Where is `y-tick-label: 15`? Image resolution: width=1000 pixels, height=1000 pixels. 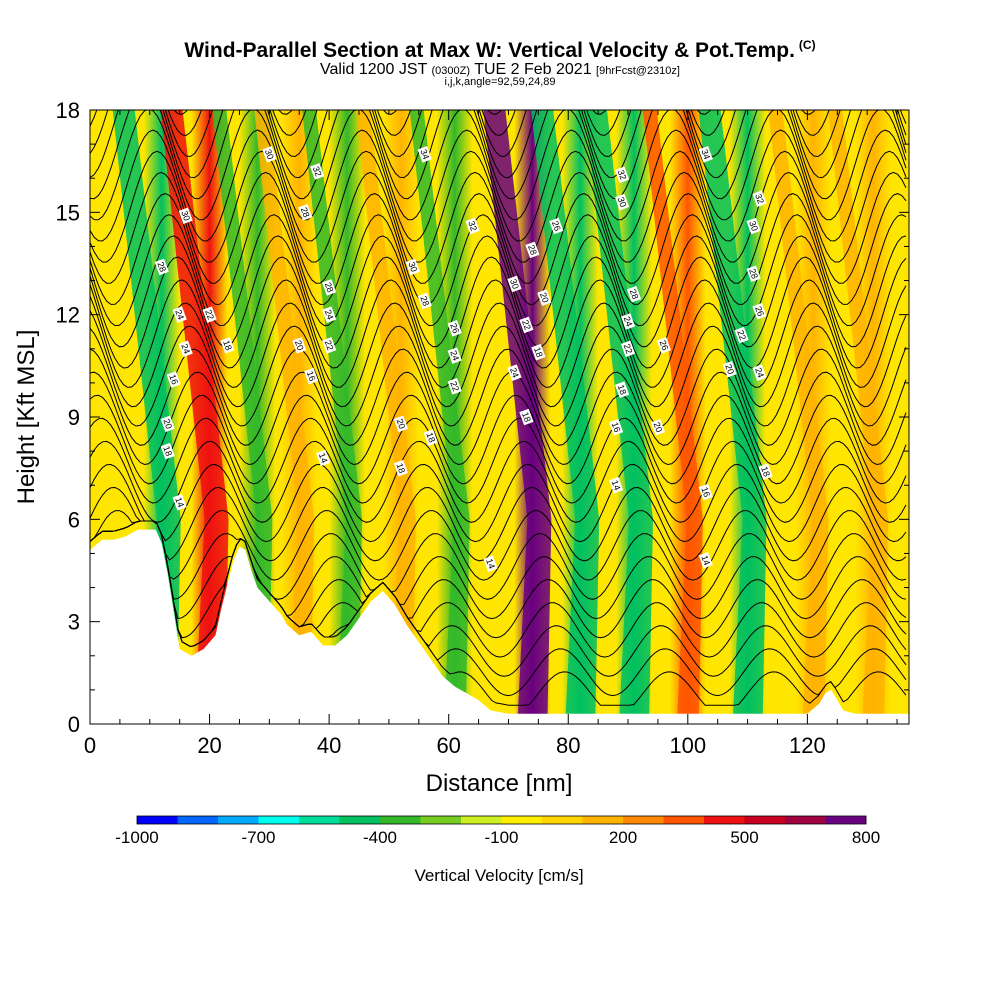 y-tick-label: 15 is located at coordinates (68, 212).